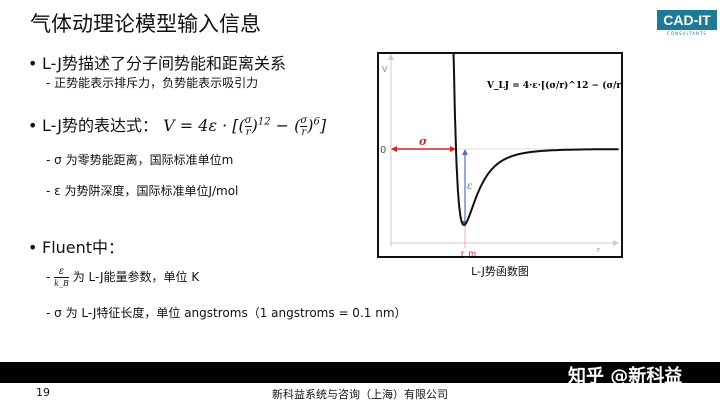 The image size is (720, 405). What do you see at coordinates (360, 394) in the screenshot?
I see `footer-company: 新科益系统与咨询（上海）有限公司` at bounding box center [360, 394].